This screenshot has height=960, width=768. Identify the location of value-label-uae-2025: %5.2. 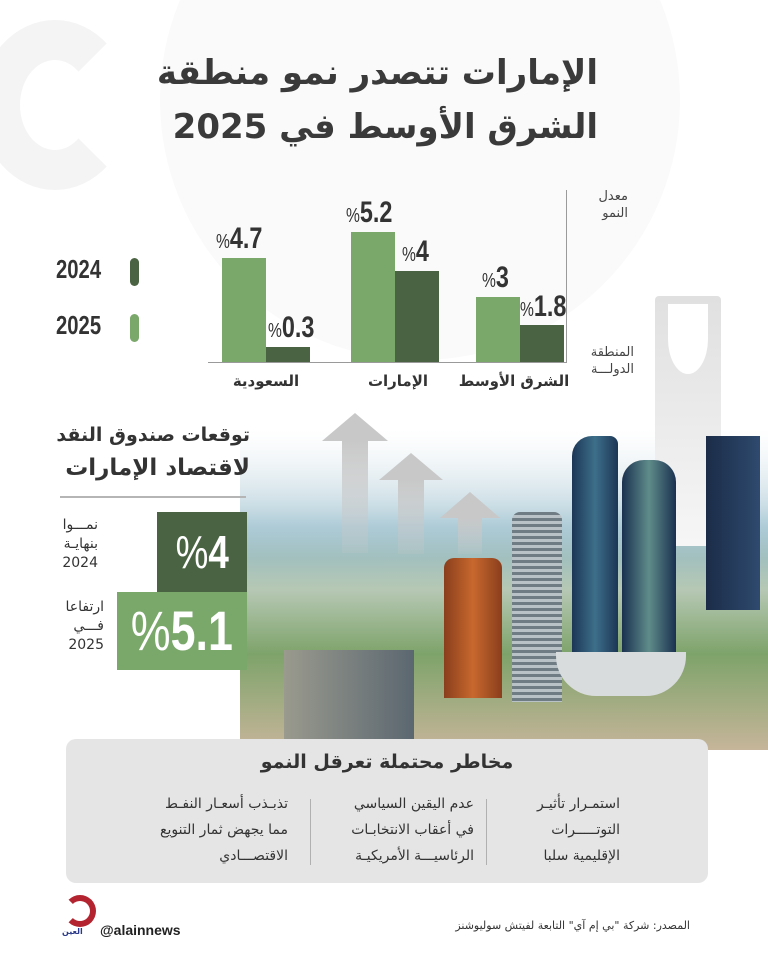
(369, 212).